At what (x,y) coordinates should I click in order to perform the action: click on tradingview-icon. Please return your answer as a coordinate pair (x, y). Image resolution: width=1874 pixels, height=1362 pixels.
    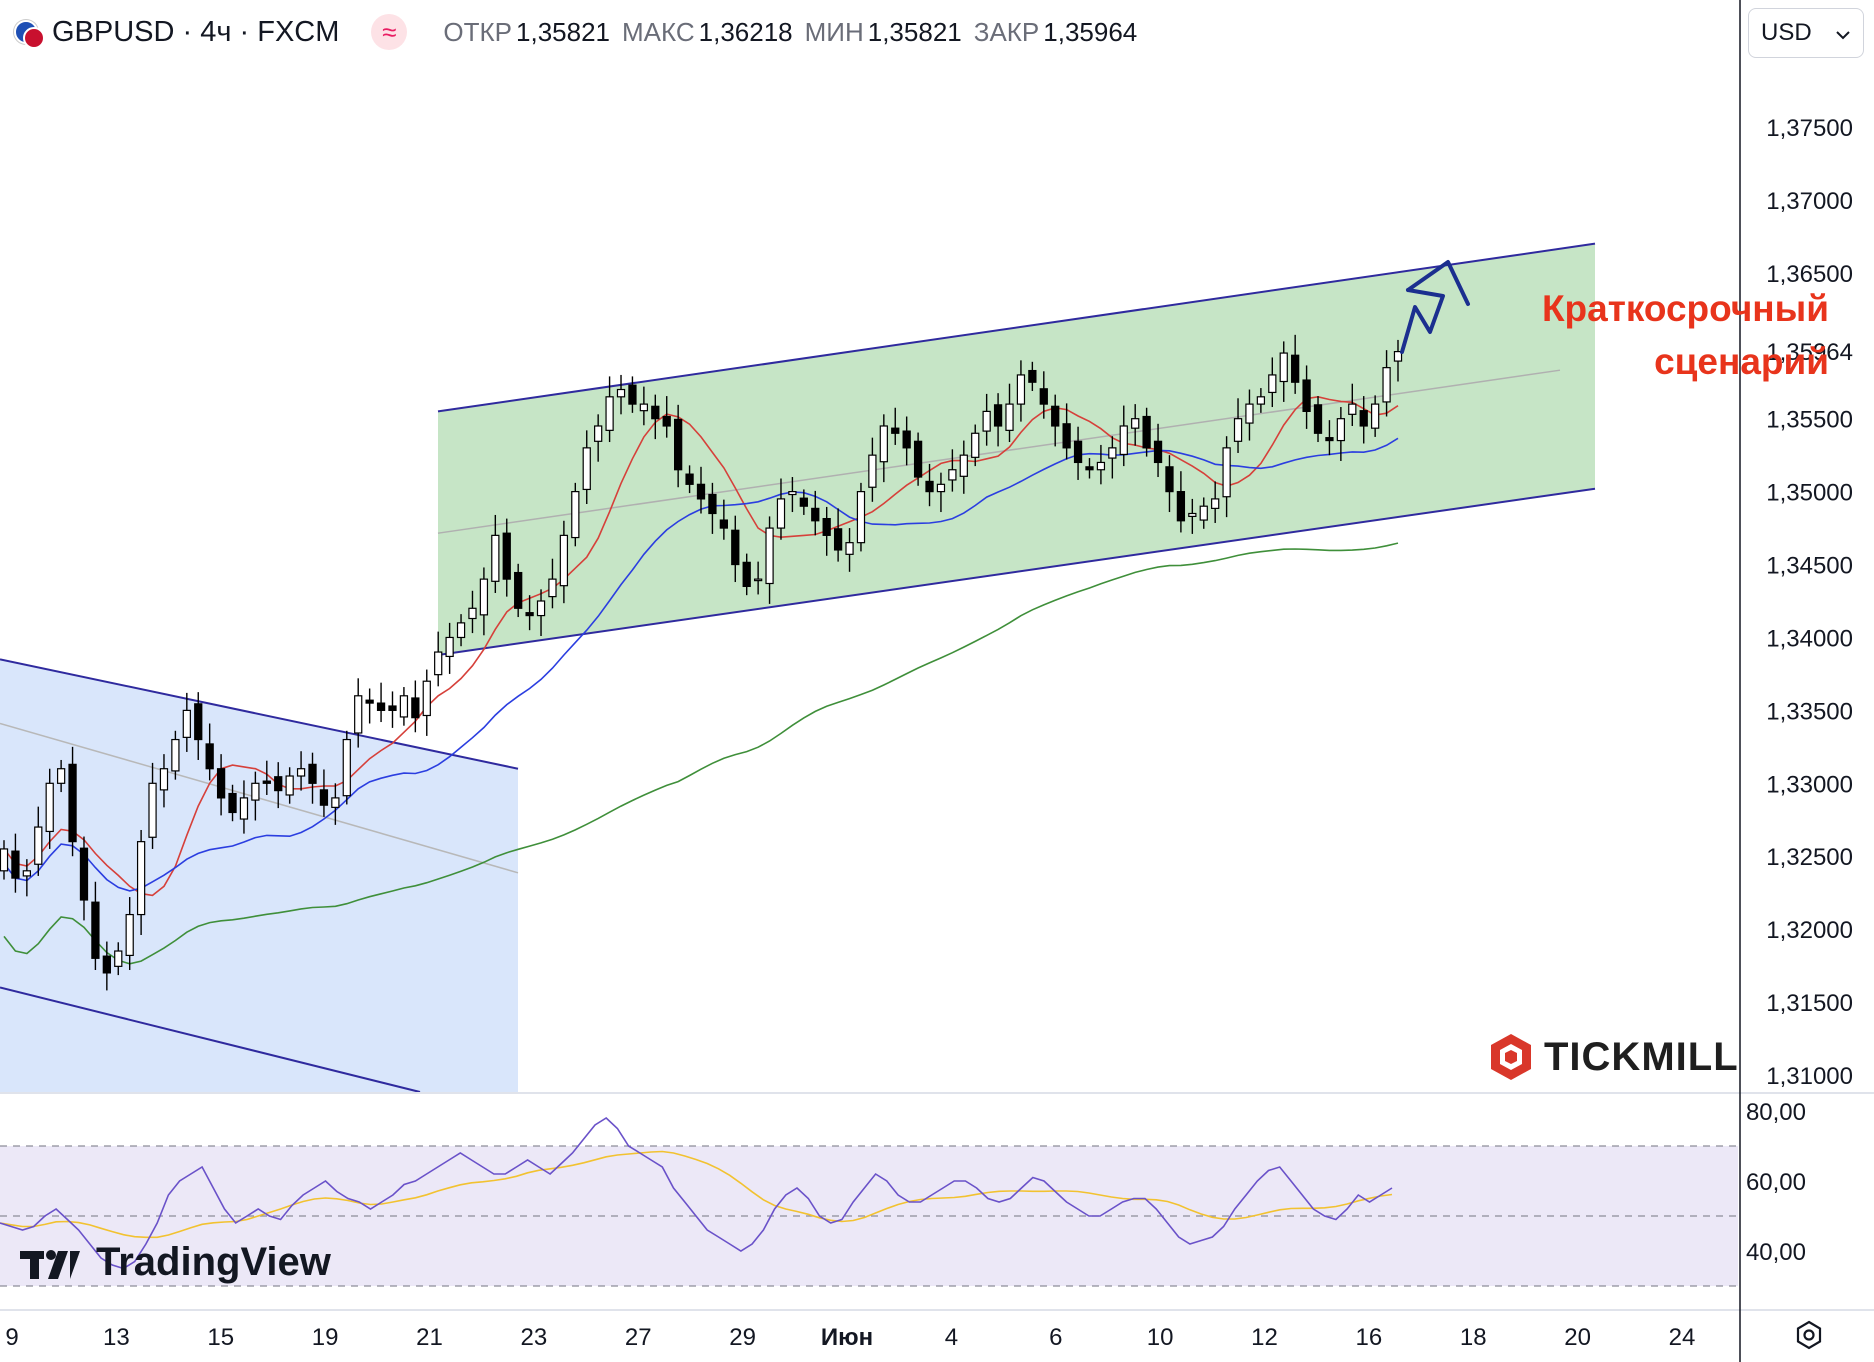
    Looking at the image, I should click on (50, 1264).